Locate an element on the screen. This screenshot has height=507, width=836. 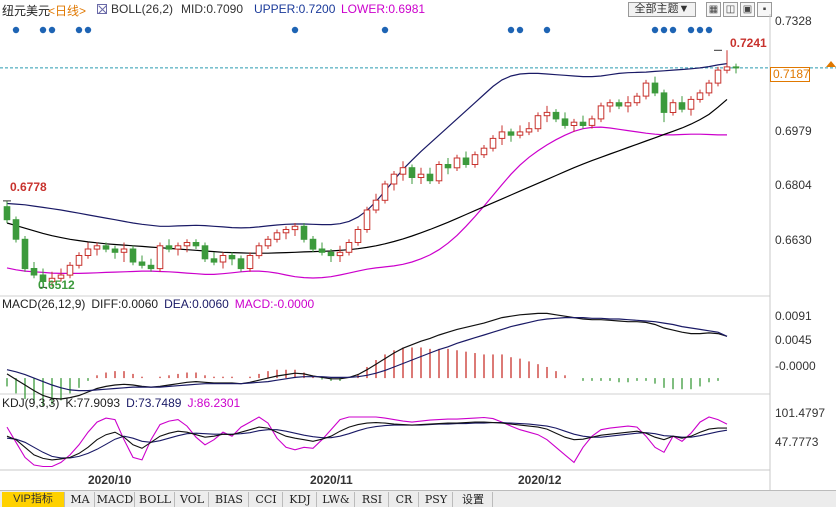
price-tick-label: 0.7328 is located at coordinates (793, 21).